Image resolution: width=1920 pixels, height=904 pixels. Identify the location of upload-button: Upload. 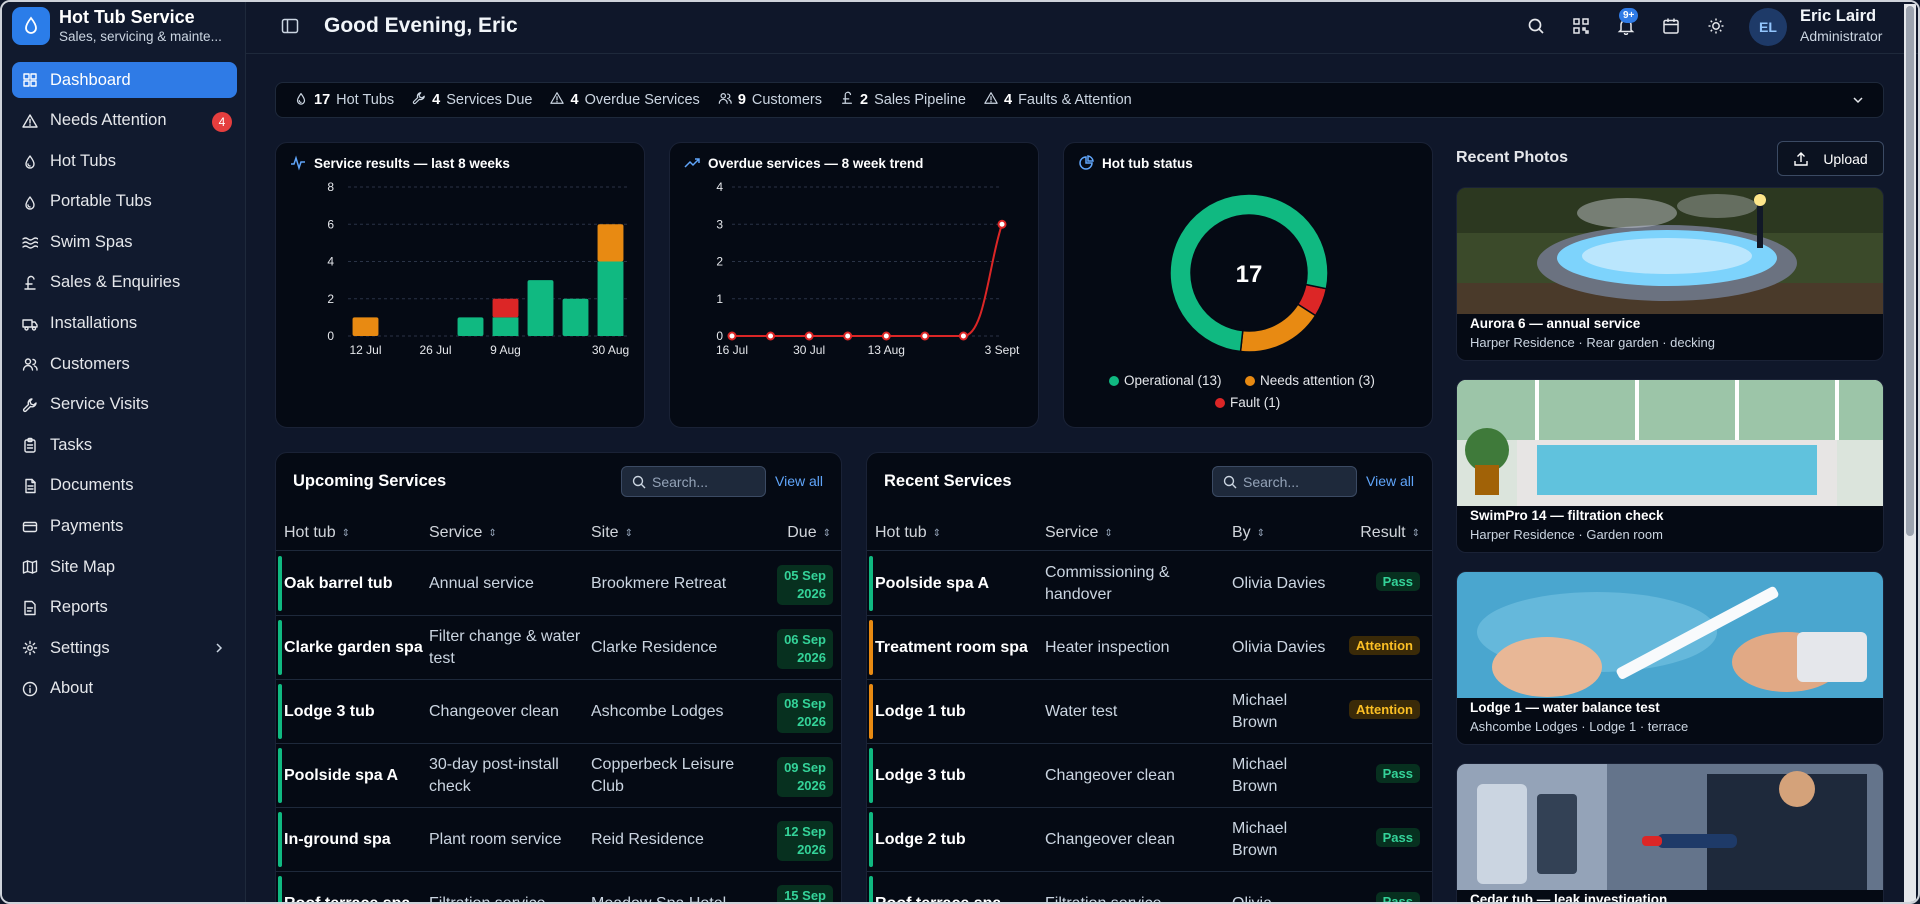
(1830, 158).